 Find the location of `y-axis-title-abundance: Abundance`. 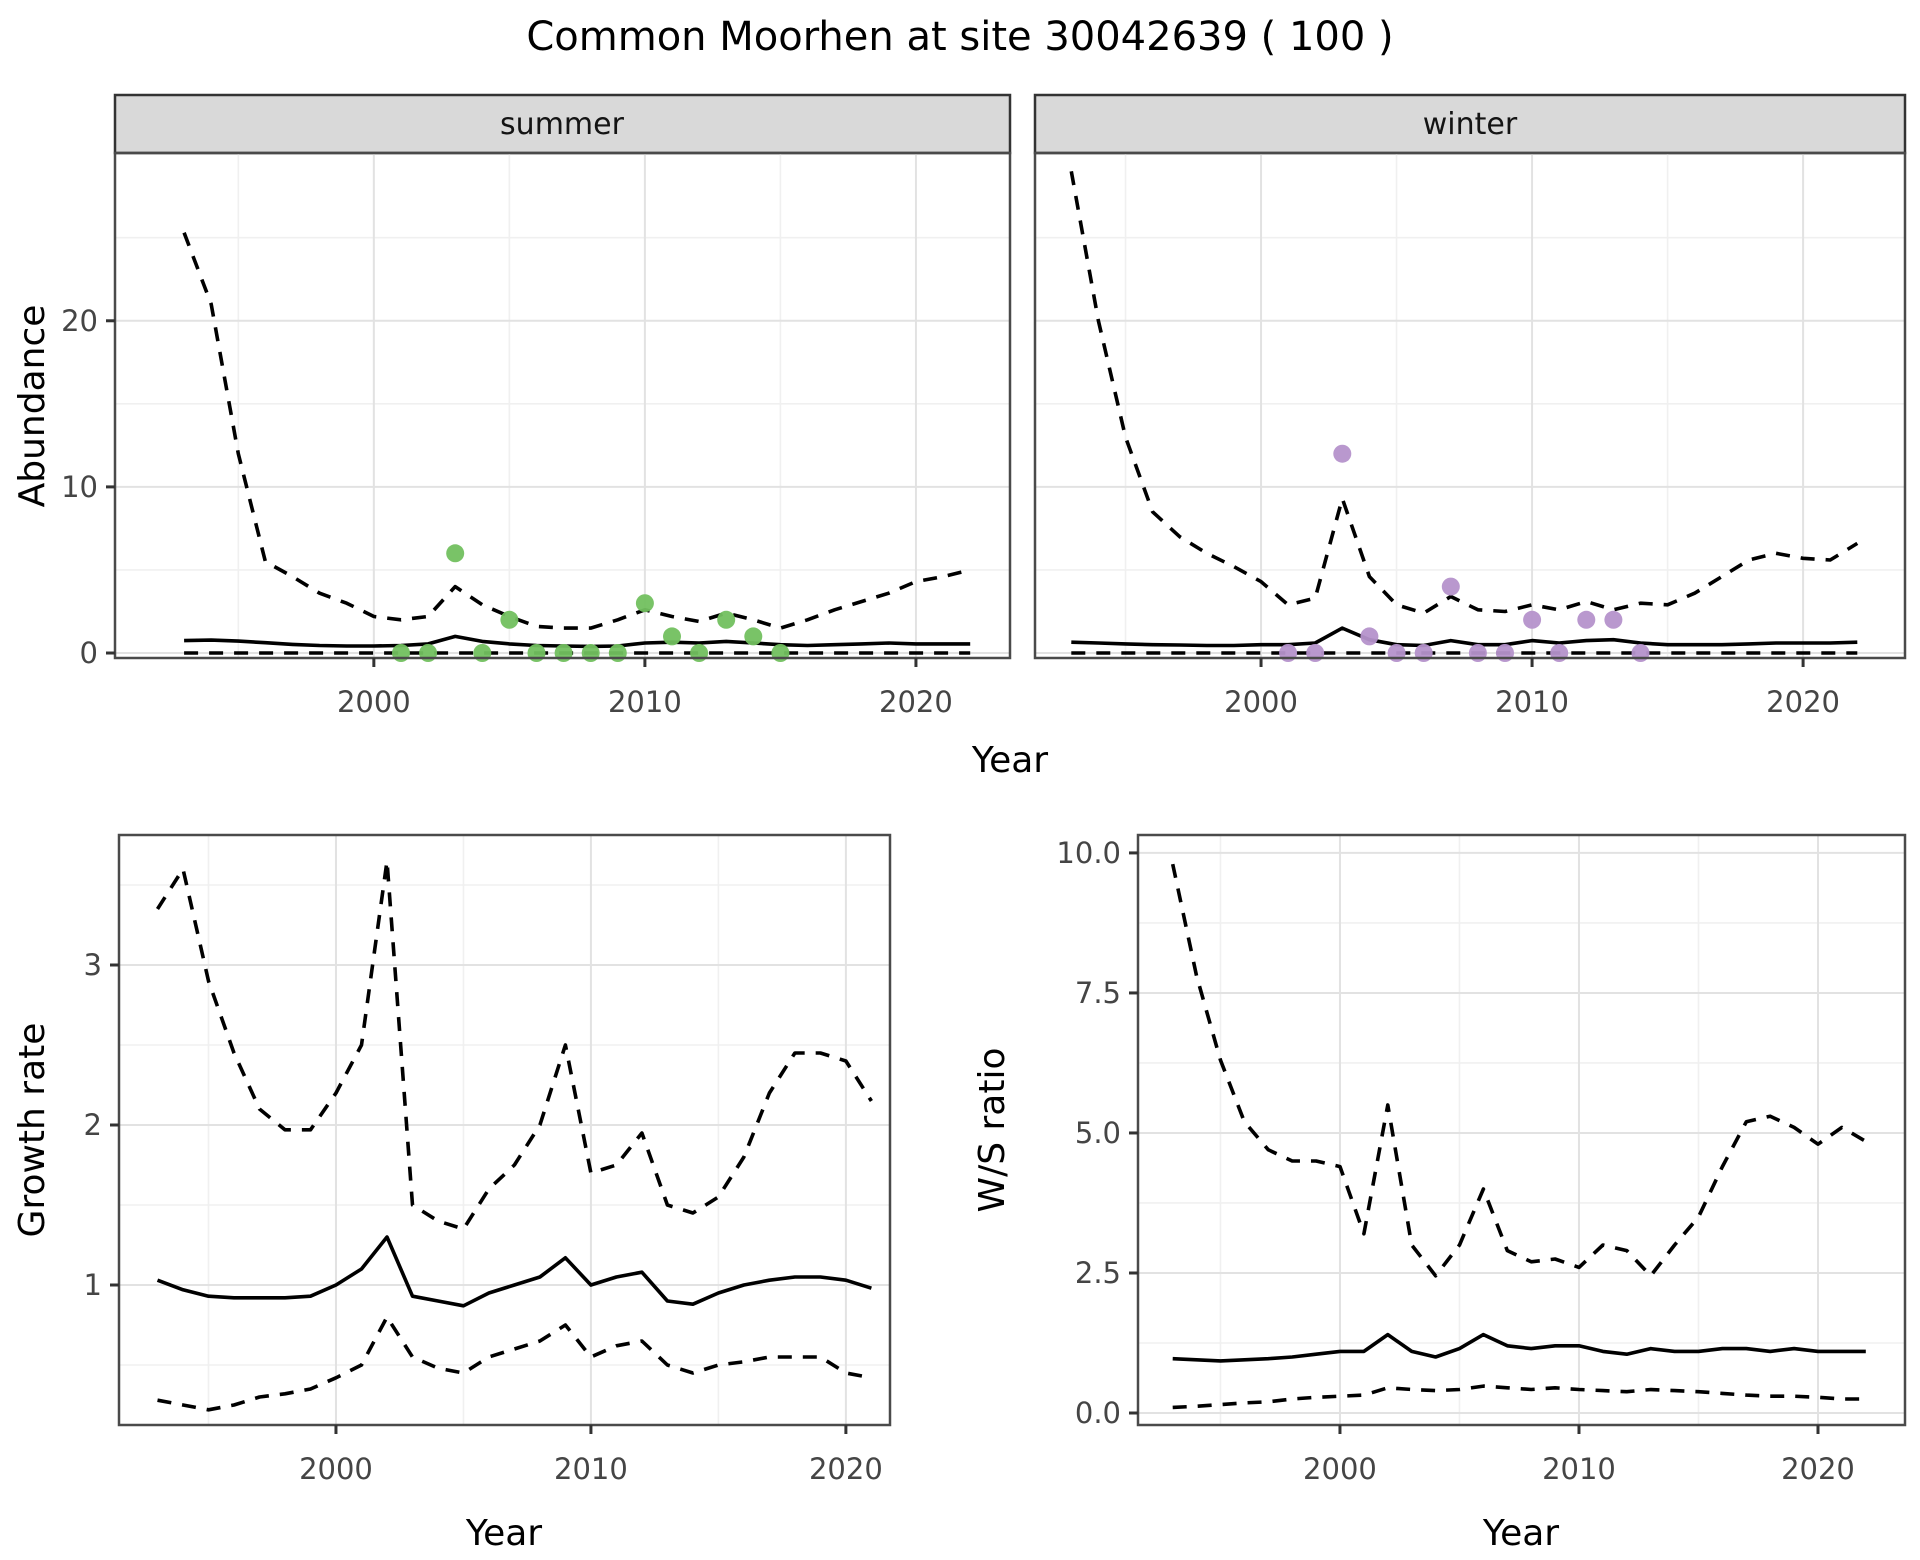

y-axis-title-abundance: Abundance is located at coordinates (32, 406).